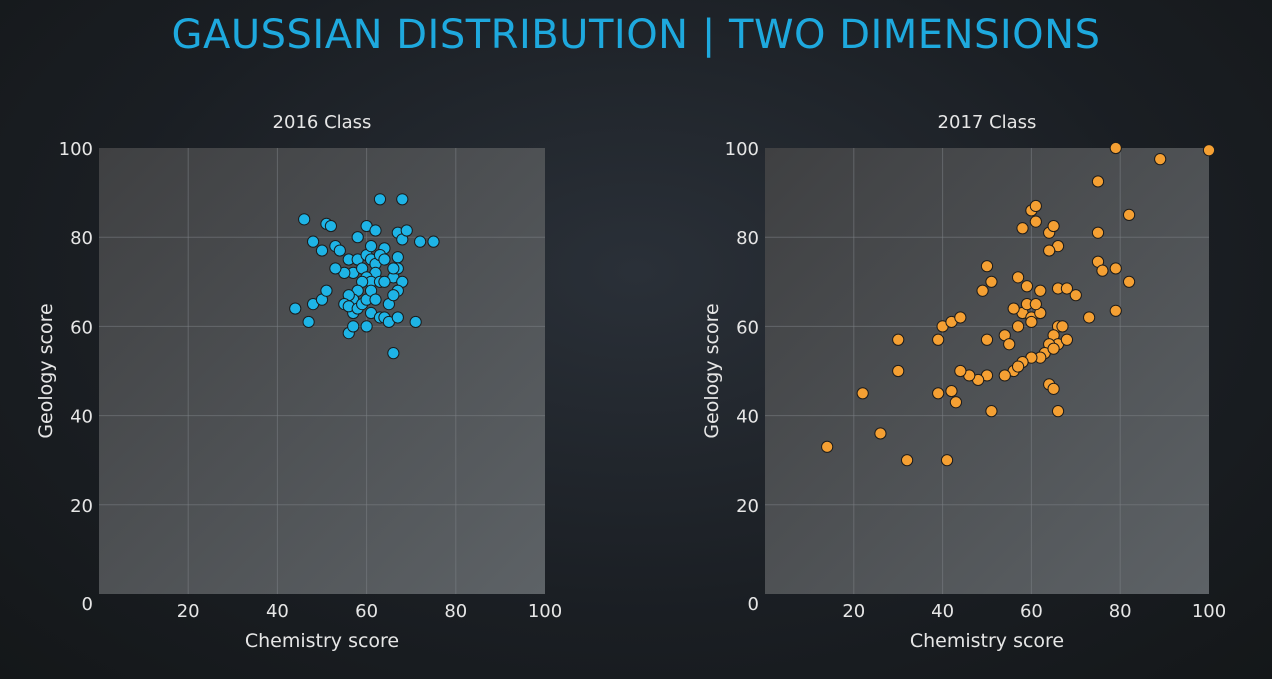 This screenshot has width=1272, height=679. I want to click on y-tick-label: 40, so click(747, 417).